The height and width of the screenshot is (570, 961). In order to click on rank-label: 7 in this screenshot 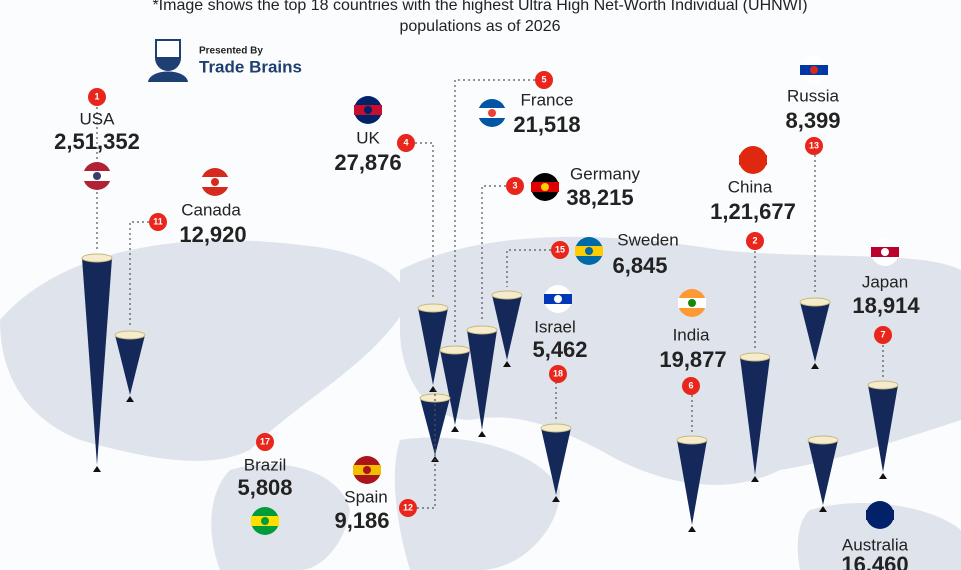, I will do `click(882, 334)`.